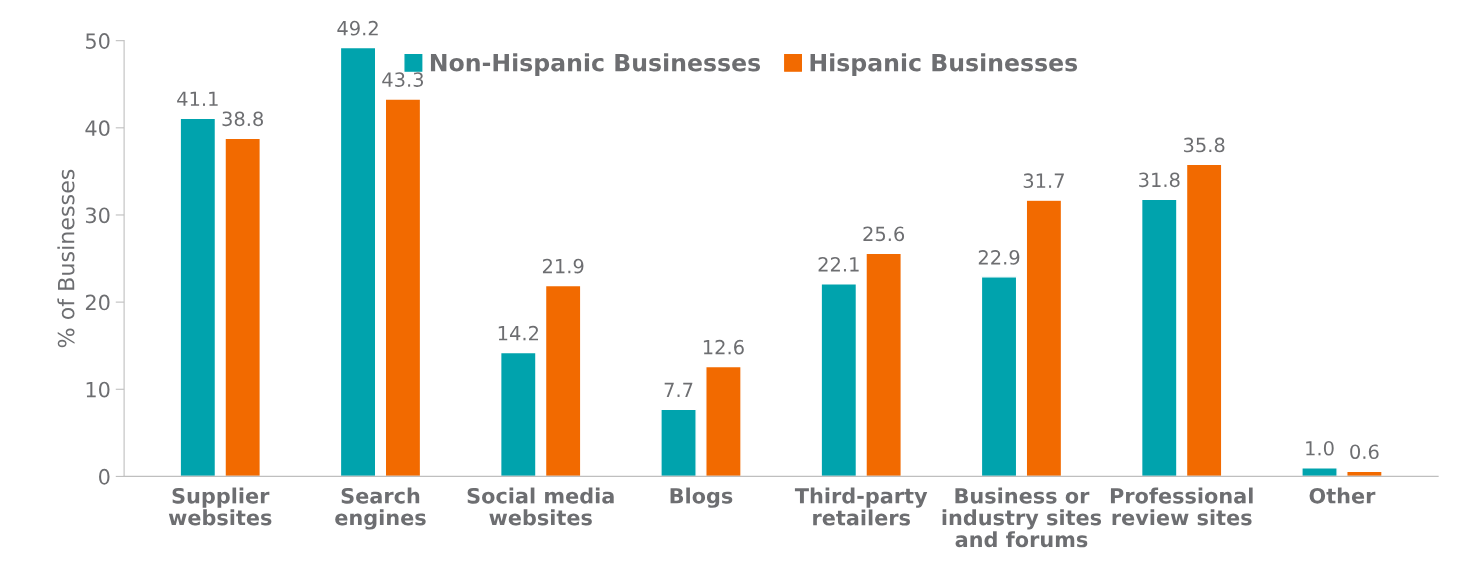 This screenshot has height=581, width=1460. What do you see at coordinates (104, 476) in the screenshot?
I see `y-tick-label: 0` at bounding box center [104, 476].